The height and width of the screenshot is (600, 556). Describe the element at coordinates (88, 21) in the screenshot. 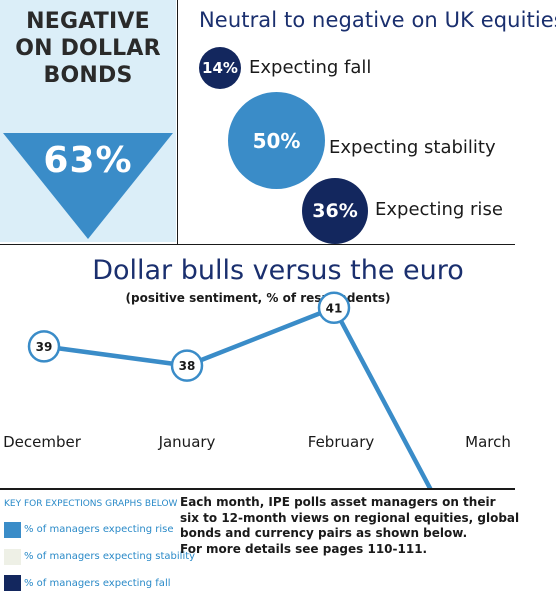

I see `panel-title-line-1: NEGATIVE` at that location.